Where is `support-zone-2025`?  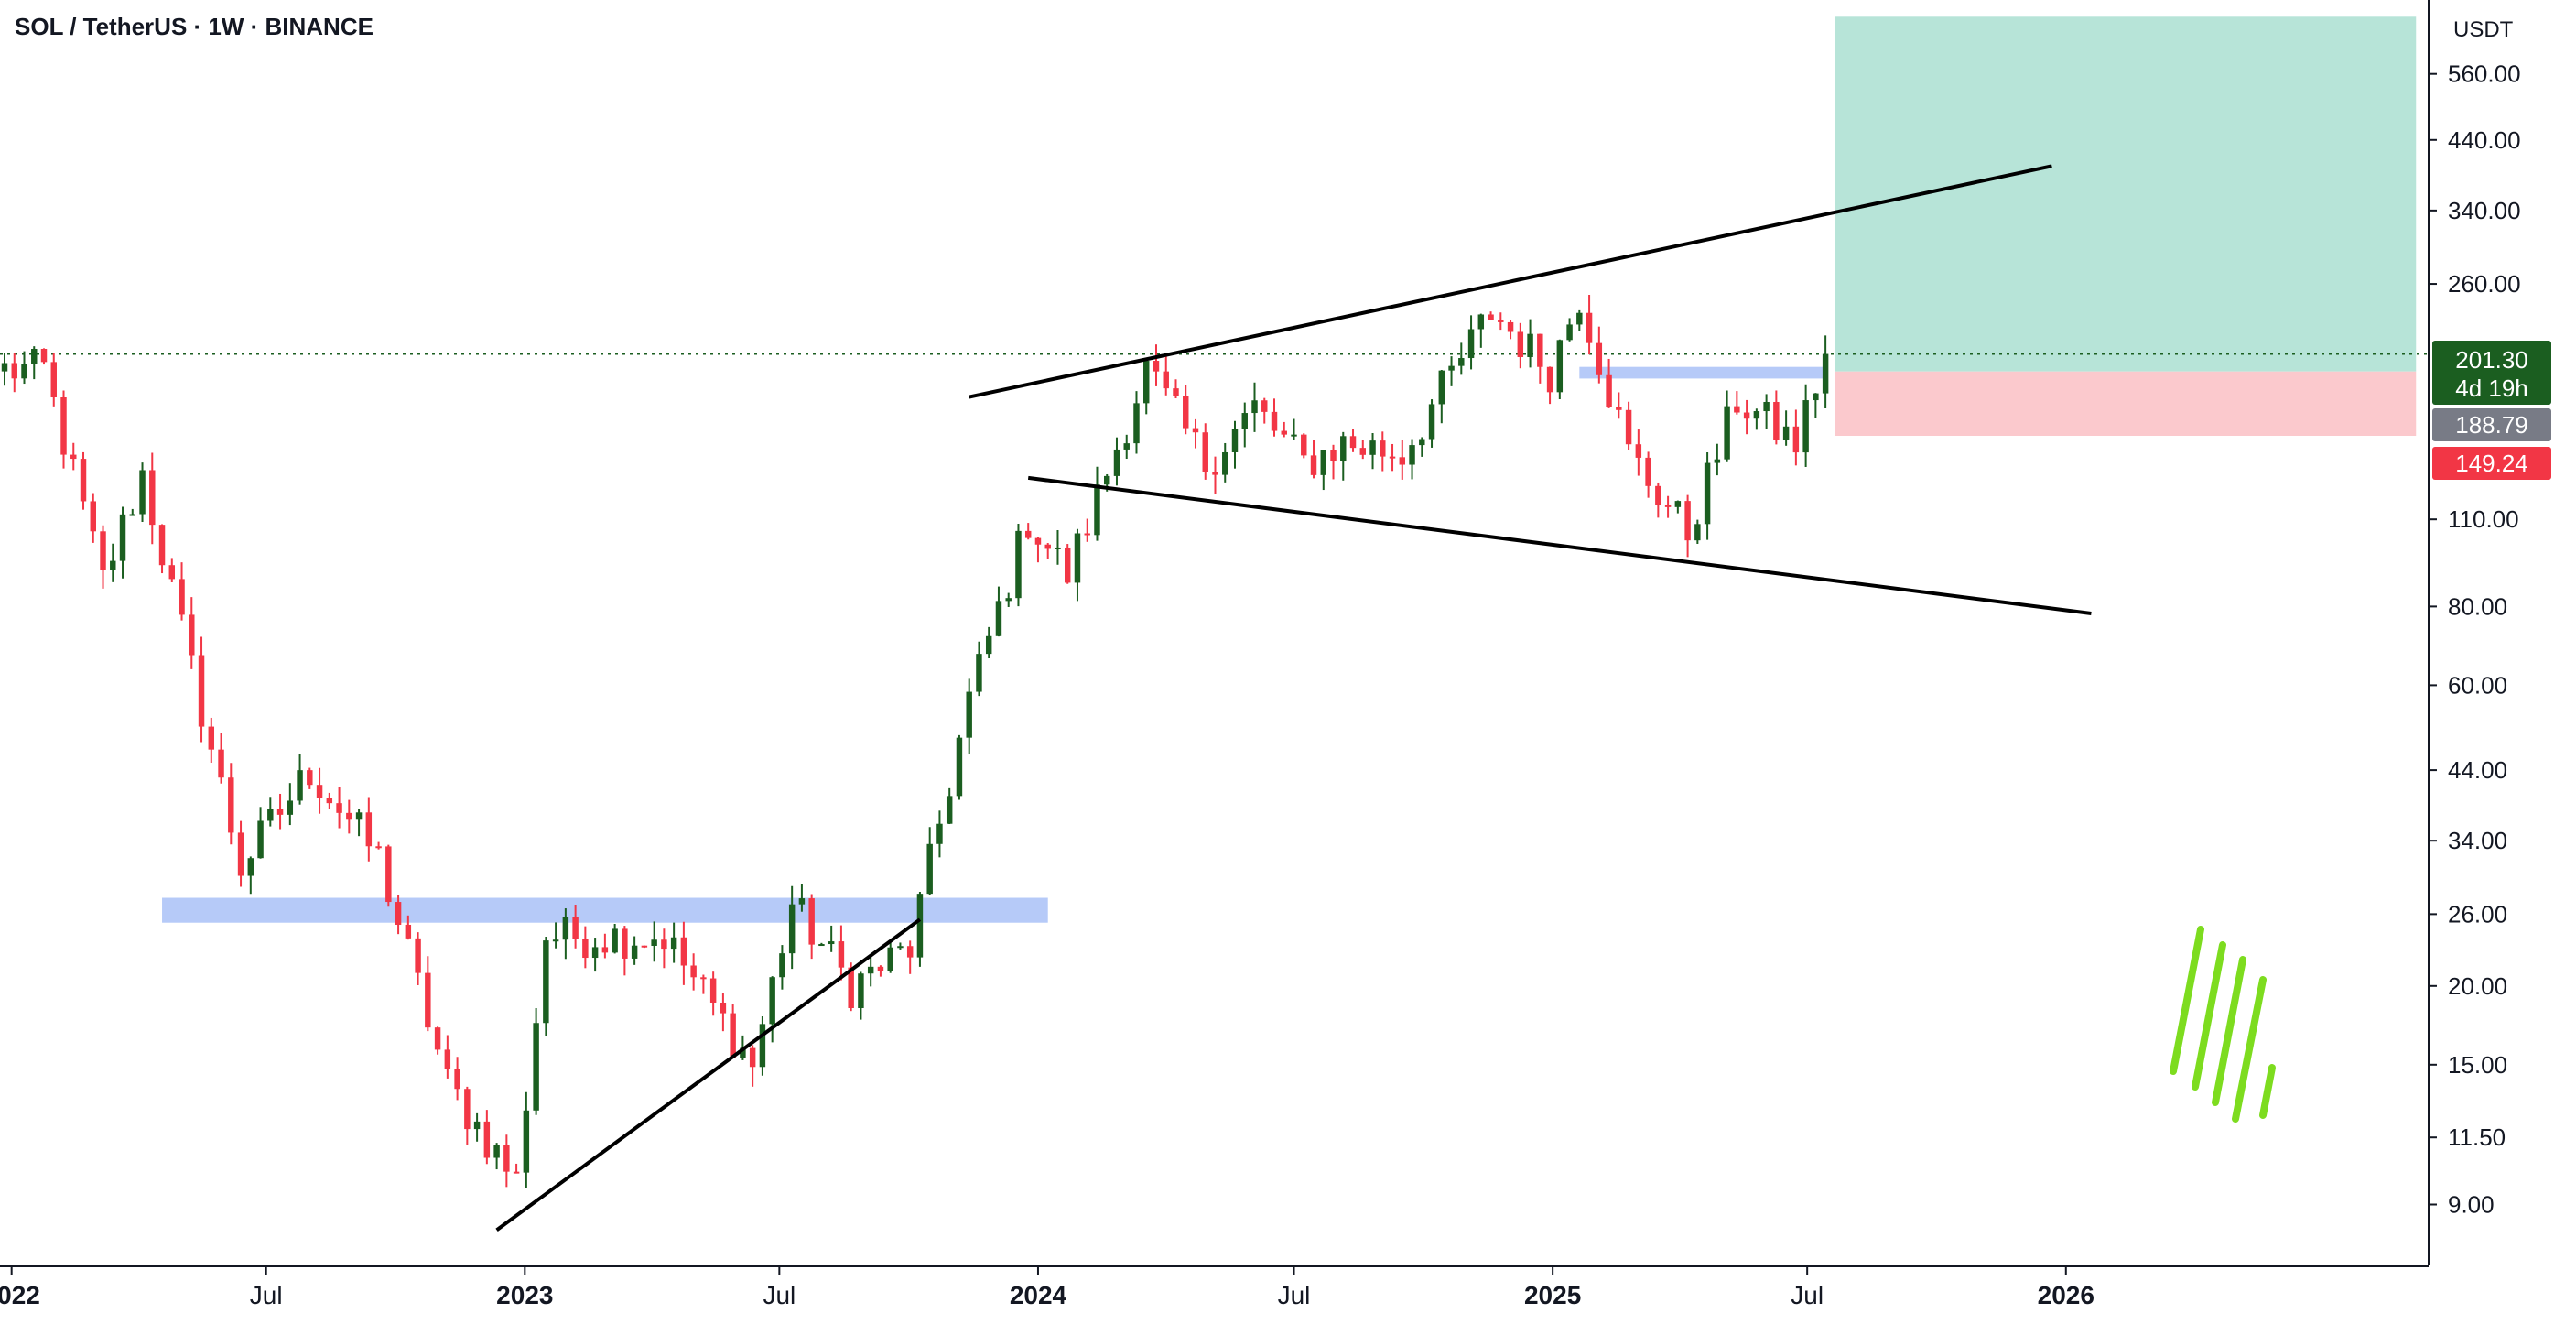
support-zone-2025 is located at coordinates (1703, 372).